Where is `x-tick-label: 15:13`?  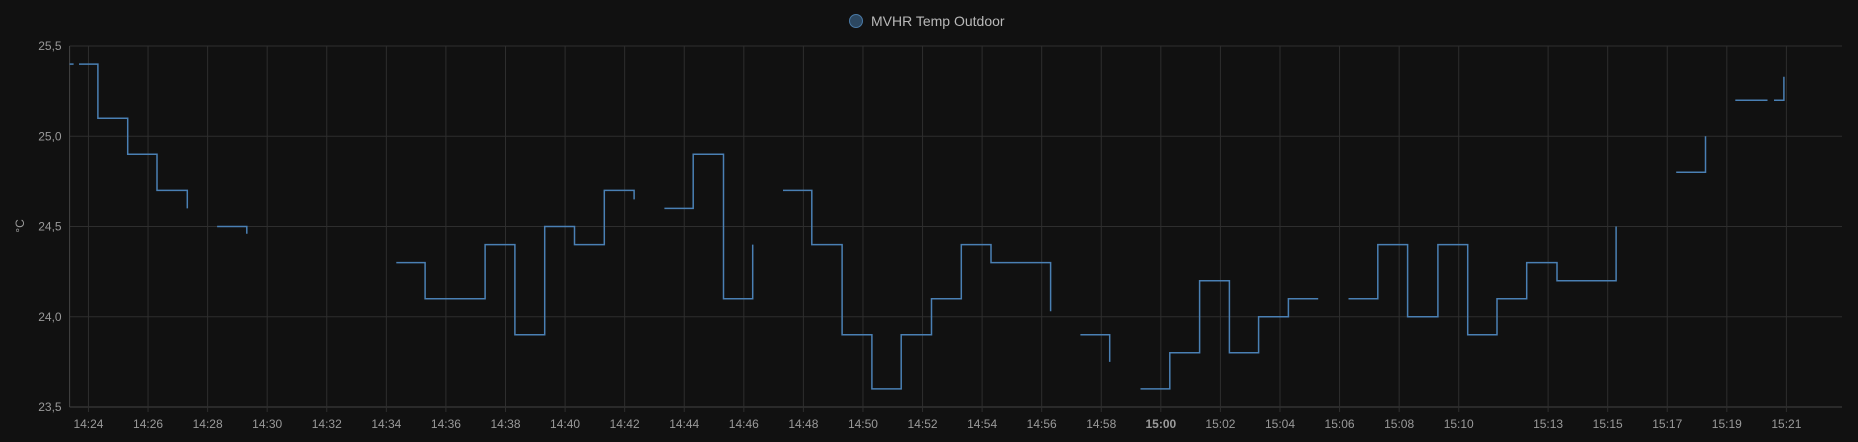 x-tick-label: 15:13 is located at coordinates (1548, 424).